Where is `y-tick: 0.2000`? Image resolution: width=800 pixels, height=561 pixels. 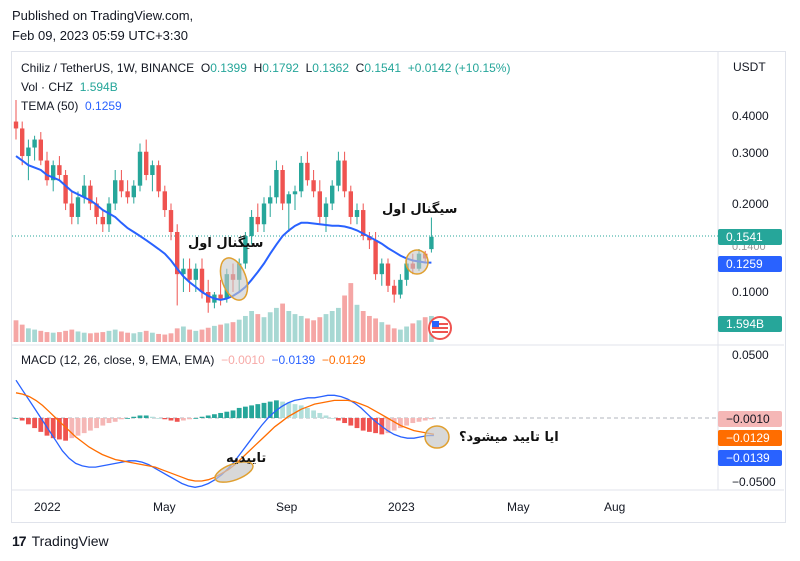 y-tick: 0.2000 is located at coordinates (750, 204).